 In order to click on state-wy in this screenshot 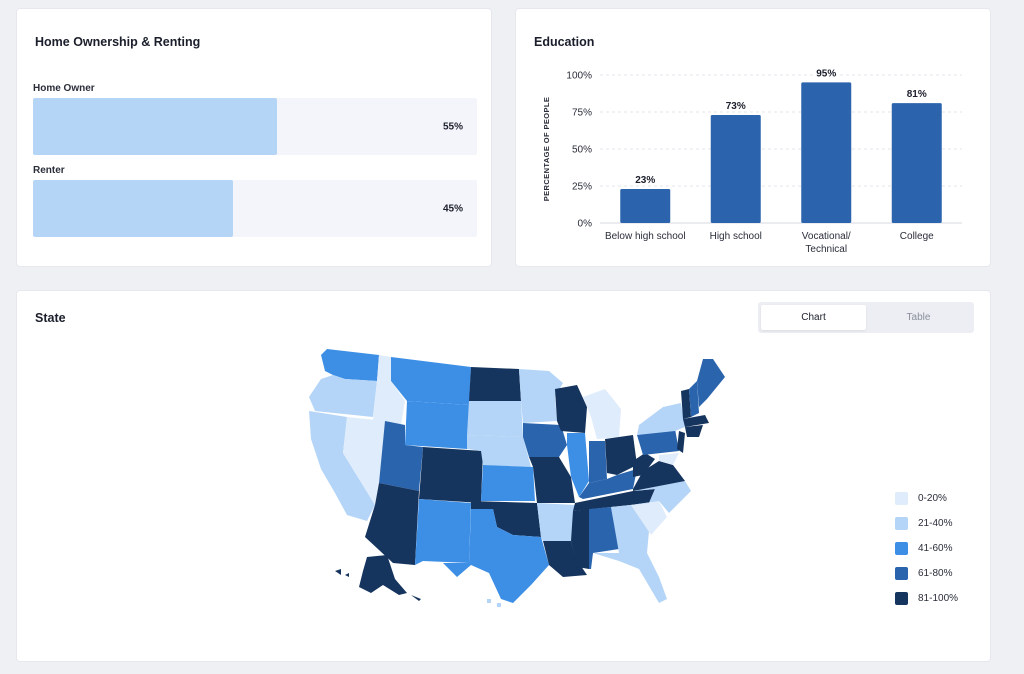, I will do `click(437, 425)`.